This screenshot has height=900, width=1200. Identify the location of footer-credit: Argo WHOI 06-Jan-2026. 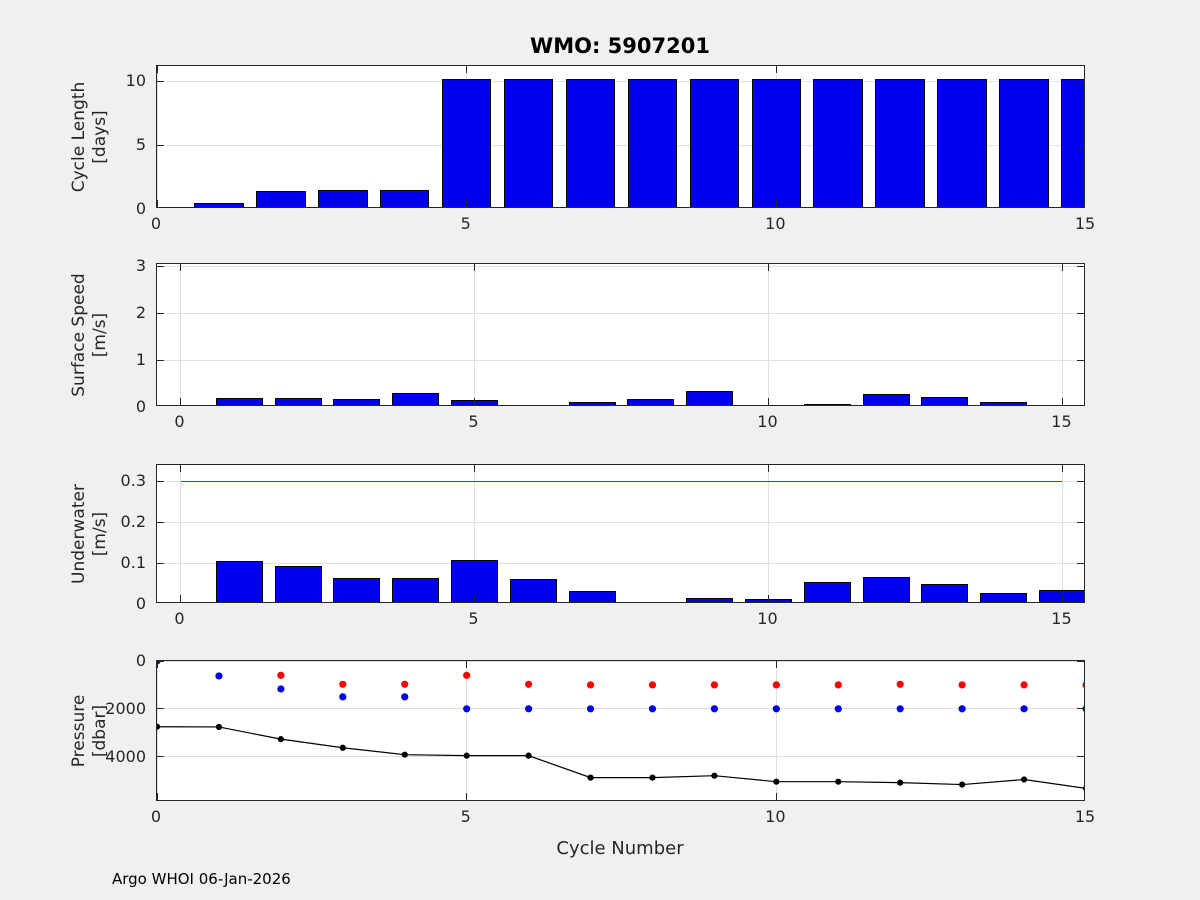
(201, 879).